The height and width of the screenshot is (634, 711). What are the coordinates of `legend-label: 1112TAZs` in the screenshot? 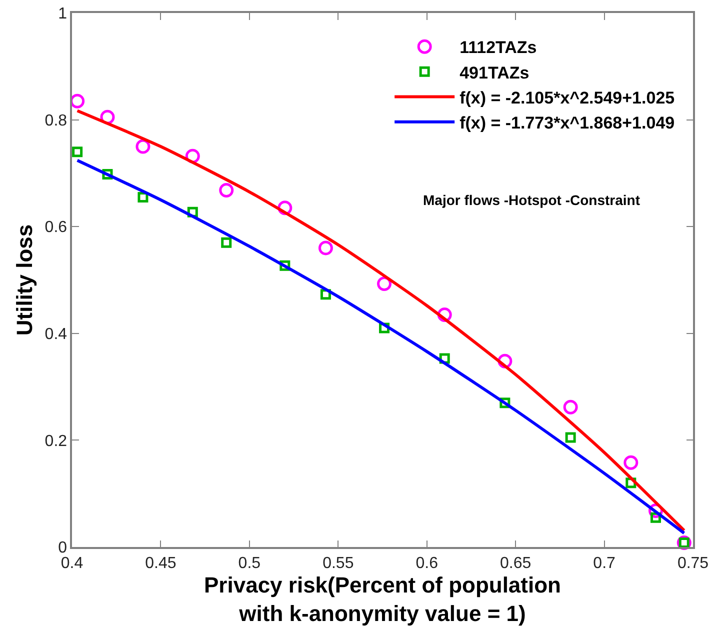 It's located at (498, 48).